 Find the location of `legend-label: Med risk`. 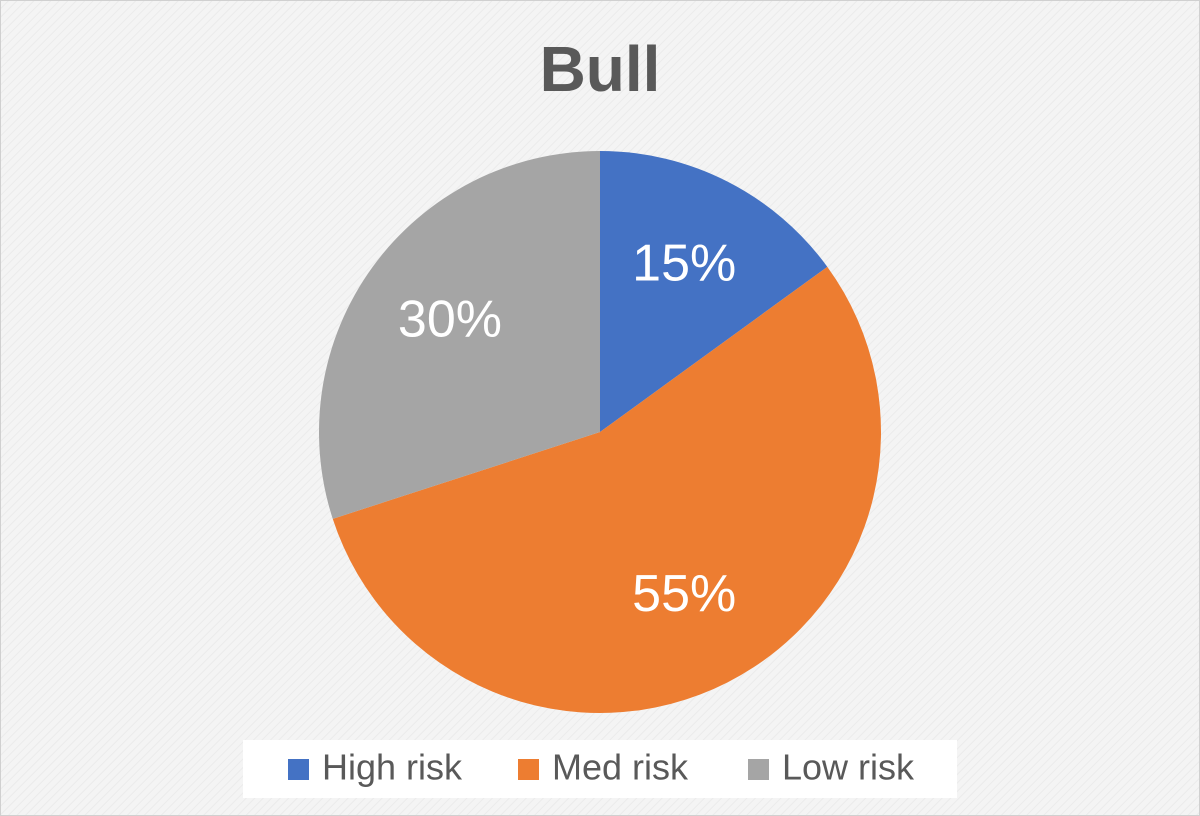

legend-label: Med risk is located at coordinates (620, 767).